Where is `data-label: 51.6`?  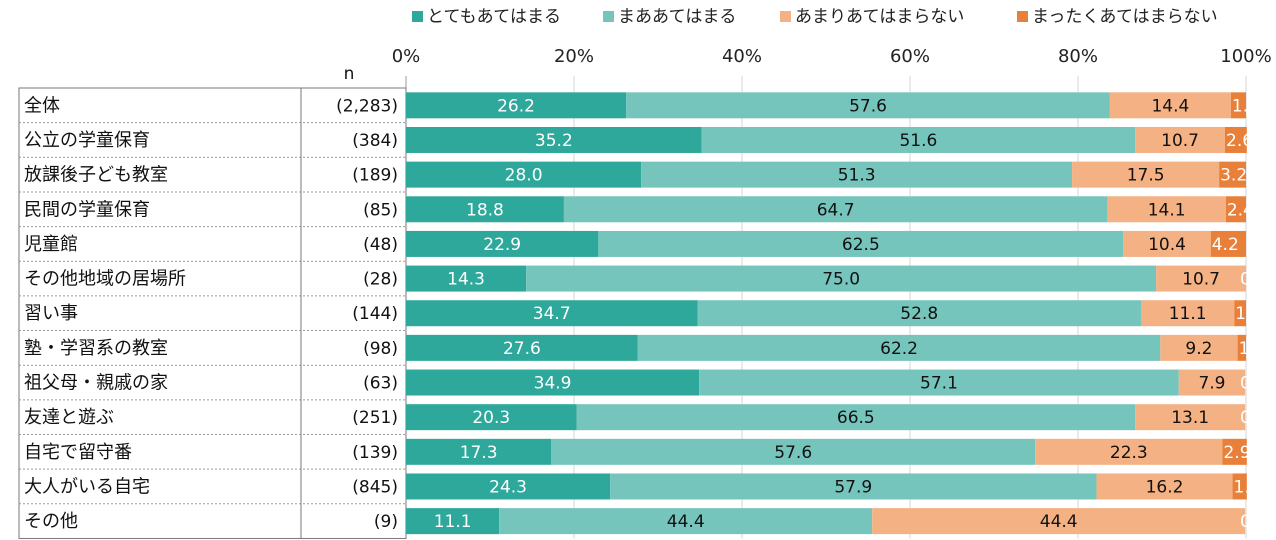 data-label: 51.6 is located at coordinates (918, 141).